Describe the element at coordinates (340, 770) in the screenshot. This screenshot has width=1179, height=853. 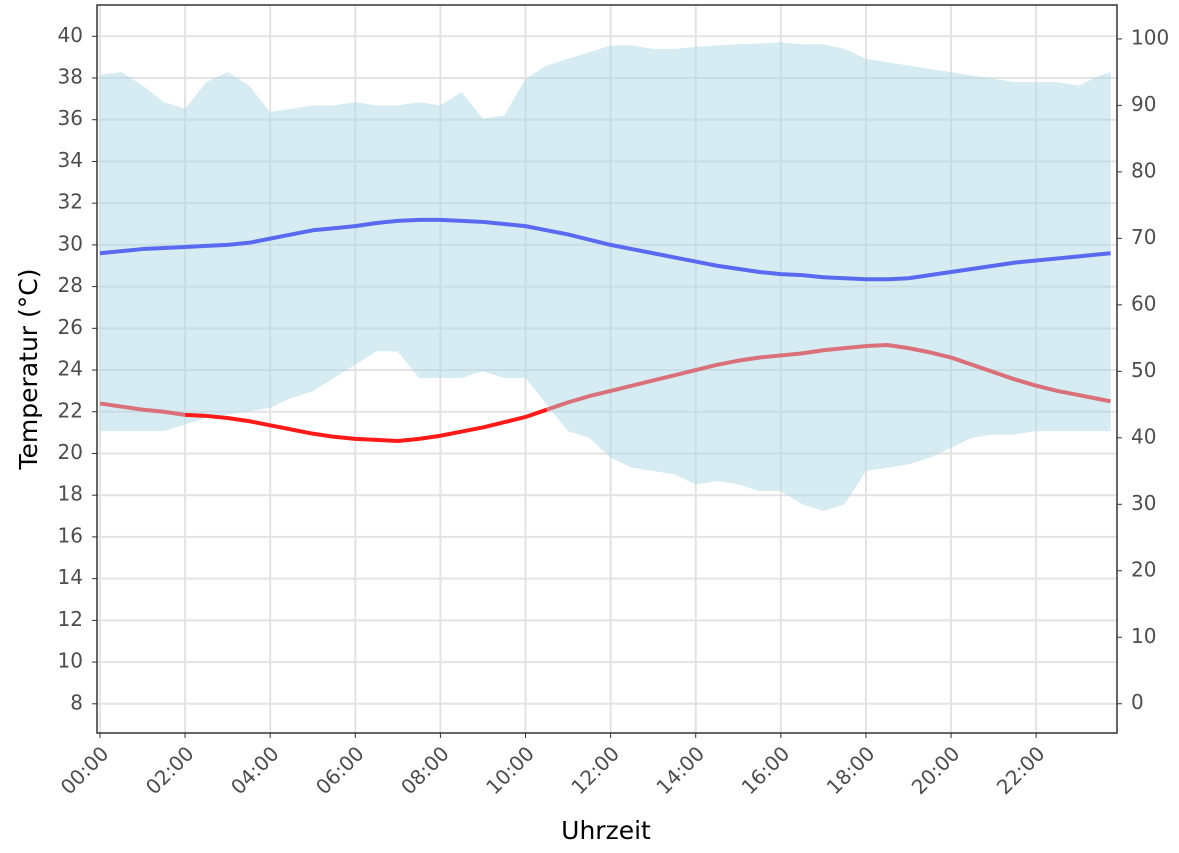
I see `x-tick-label: 06:00` at that location.